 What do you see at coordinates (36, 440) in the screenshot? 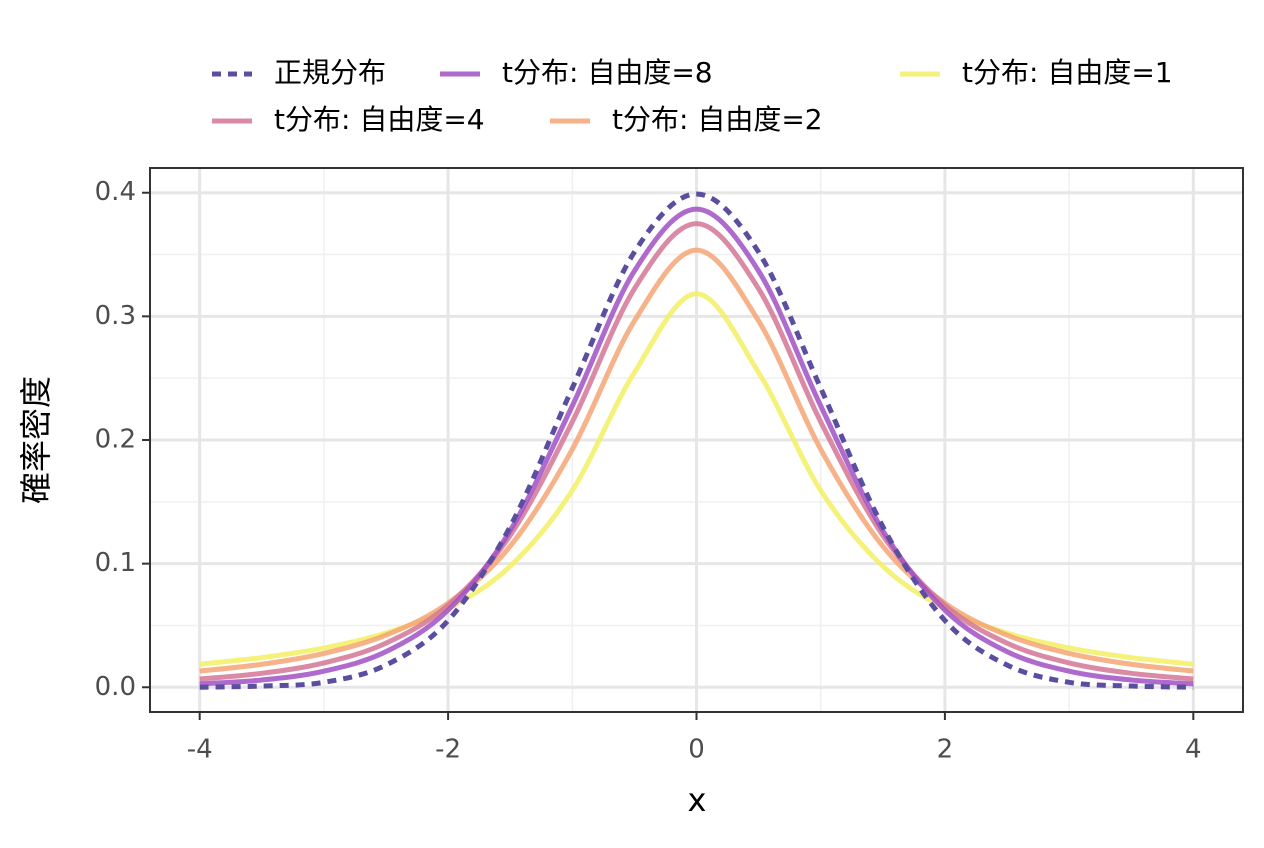
I see `y-axis-label: 確率密度` at bounding box center [36, 440].